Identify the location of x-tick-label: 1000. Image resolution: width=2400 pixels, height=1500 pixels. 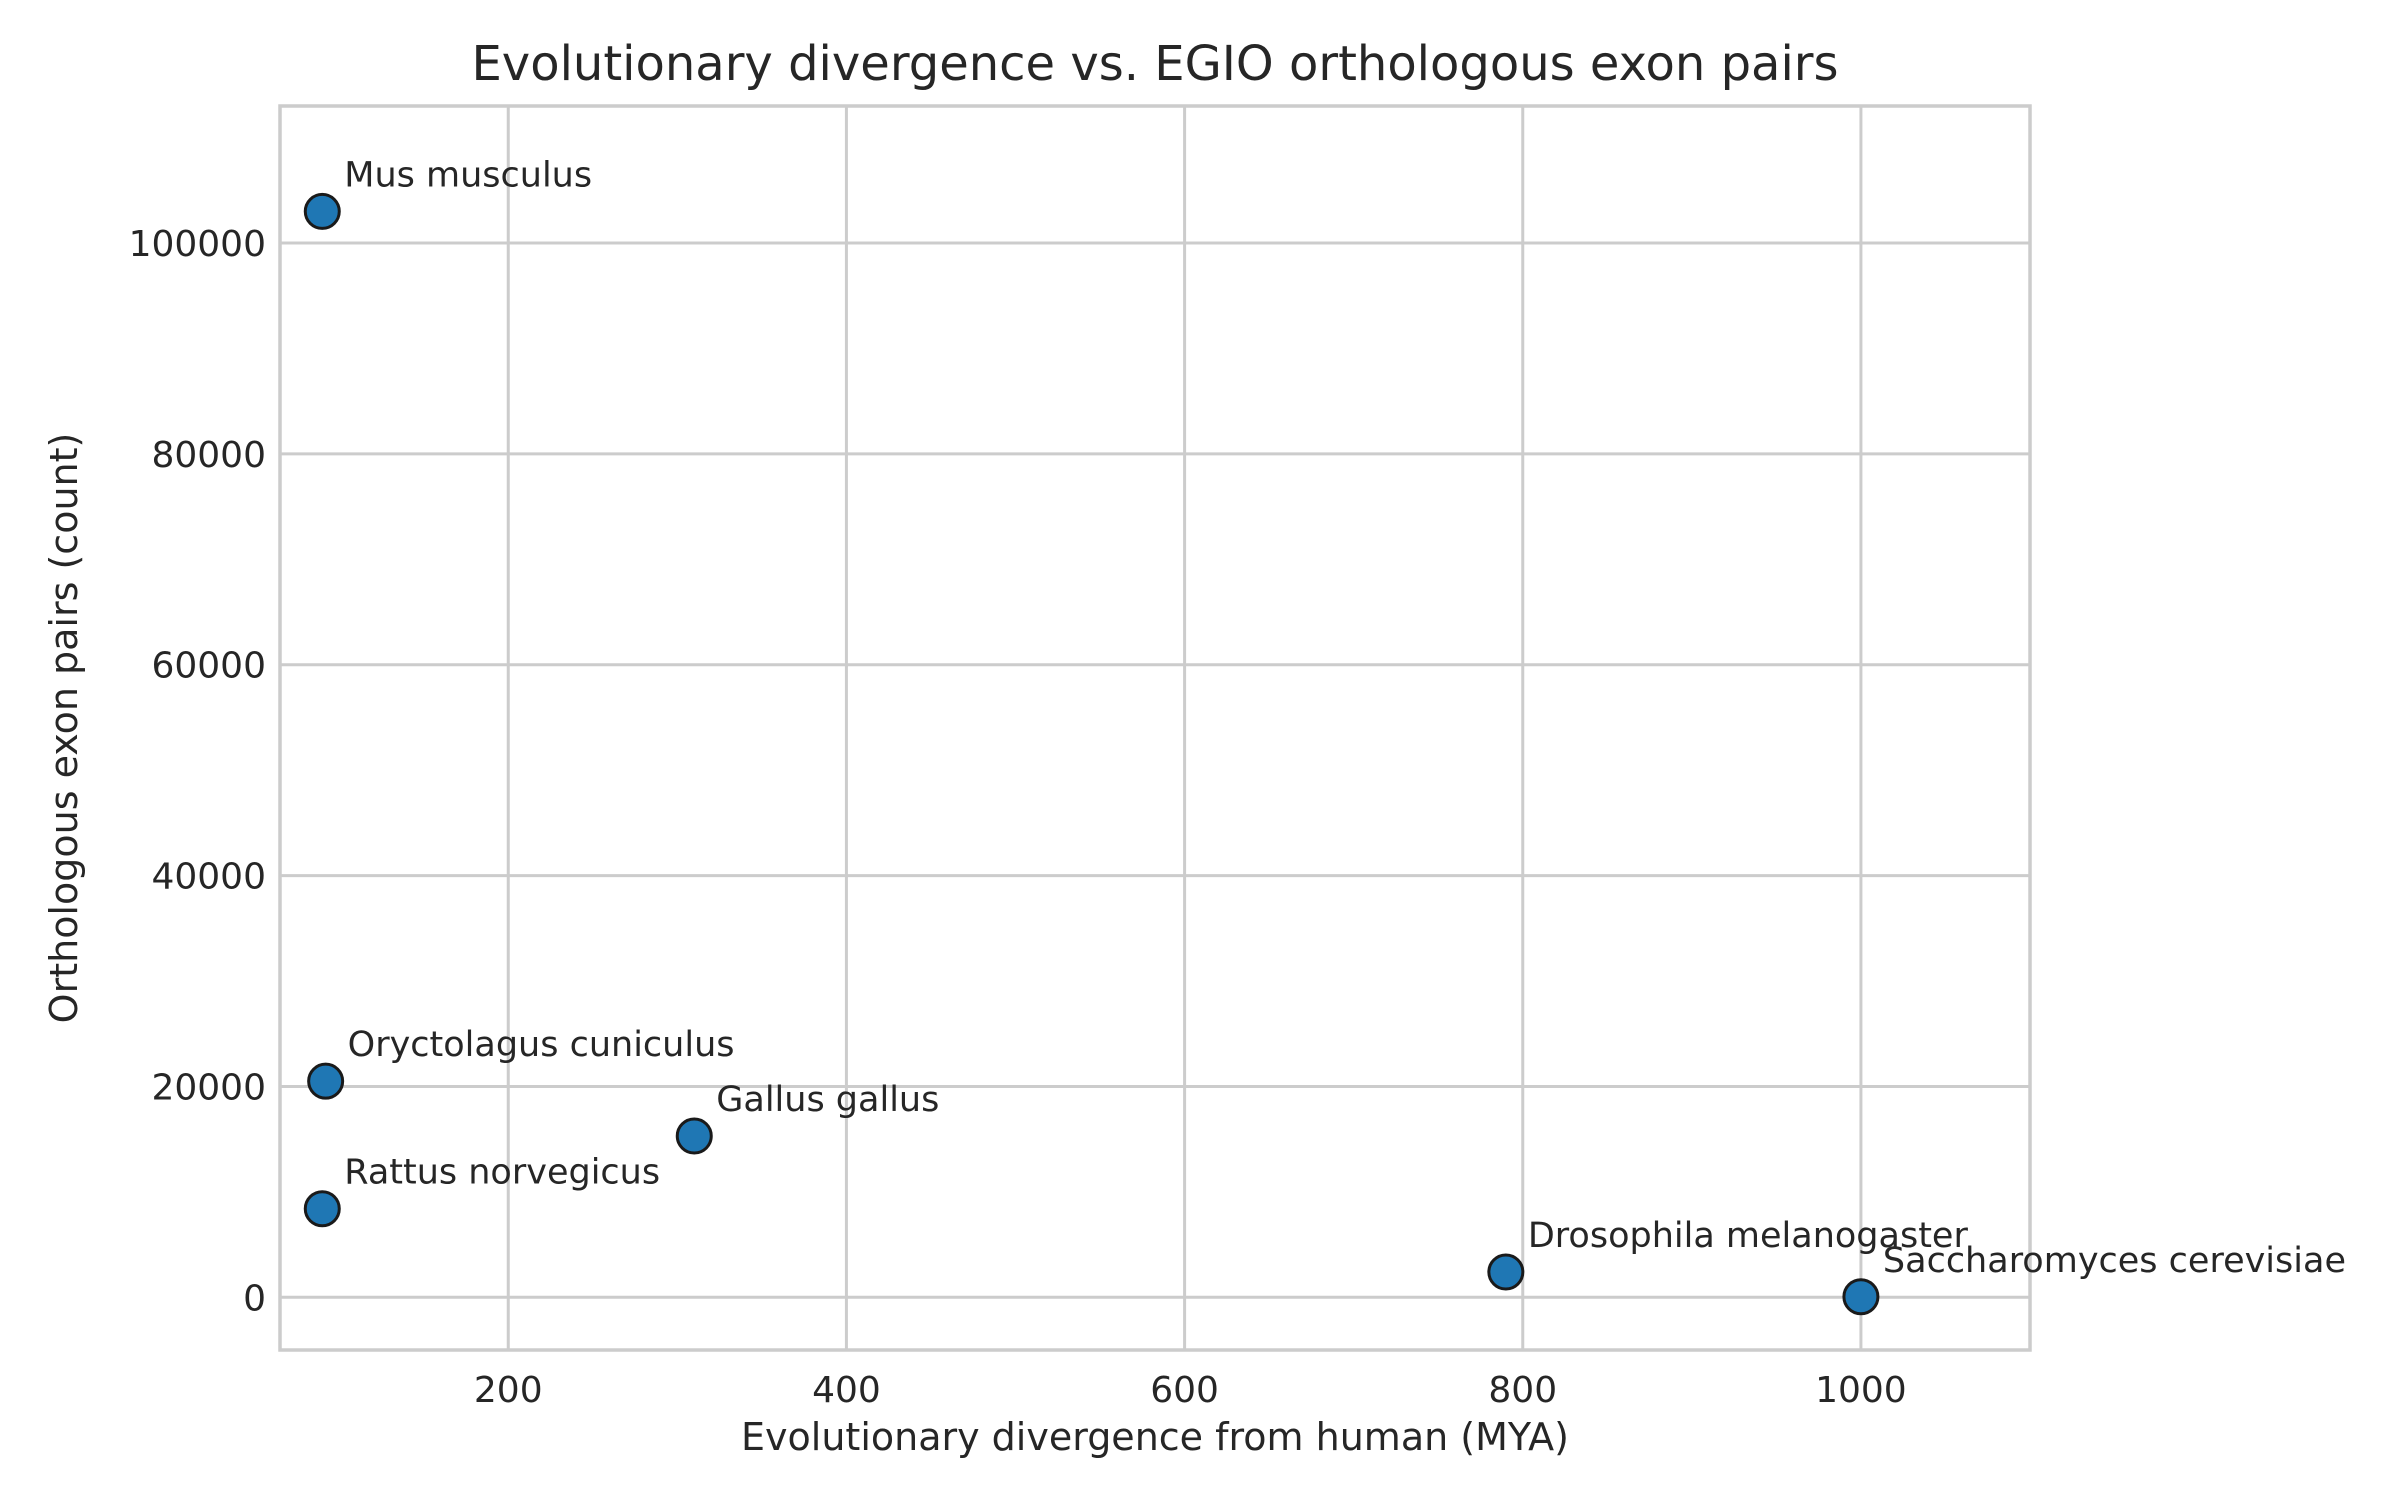
(1861, 1390).